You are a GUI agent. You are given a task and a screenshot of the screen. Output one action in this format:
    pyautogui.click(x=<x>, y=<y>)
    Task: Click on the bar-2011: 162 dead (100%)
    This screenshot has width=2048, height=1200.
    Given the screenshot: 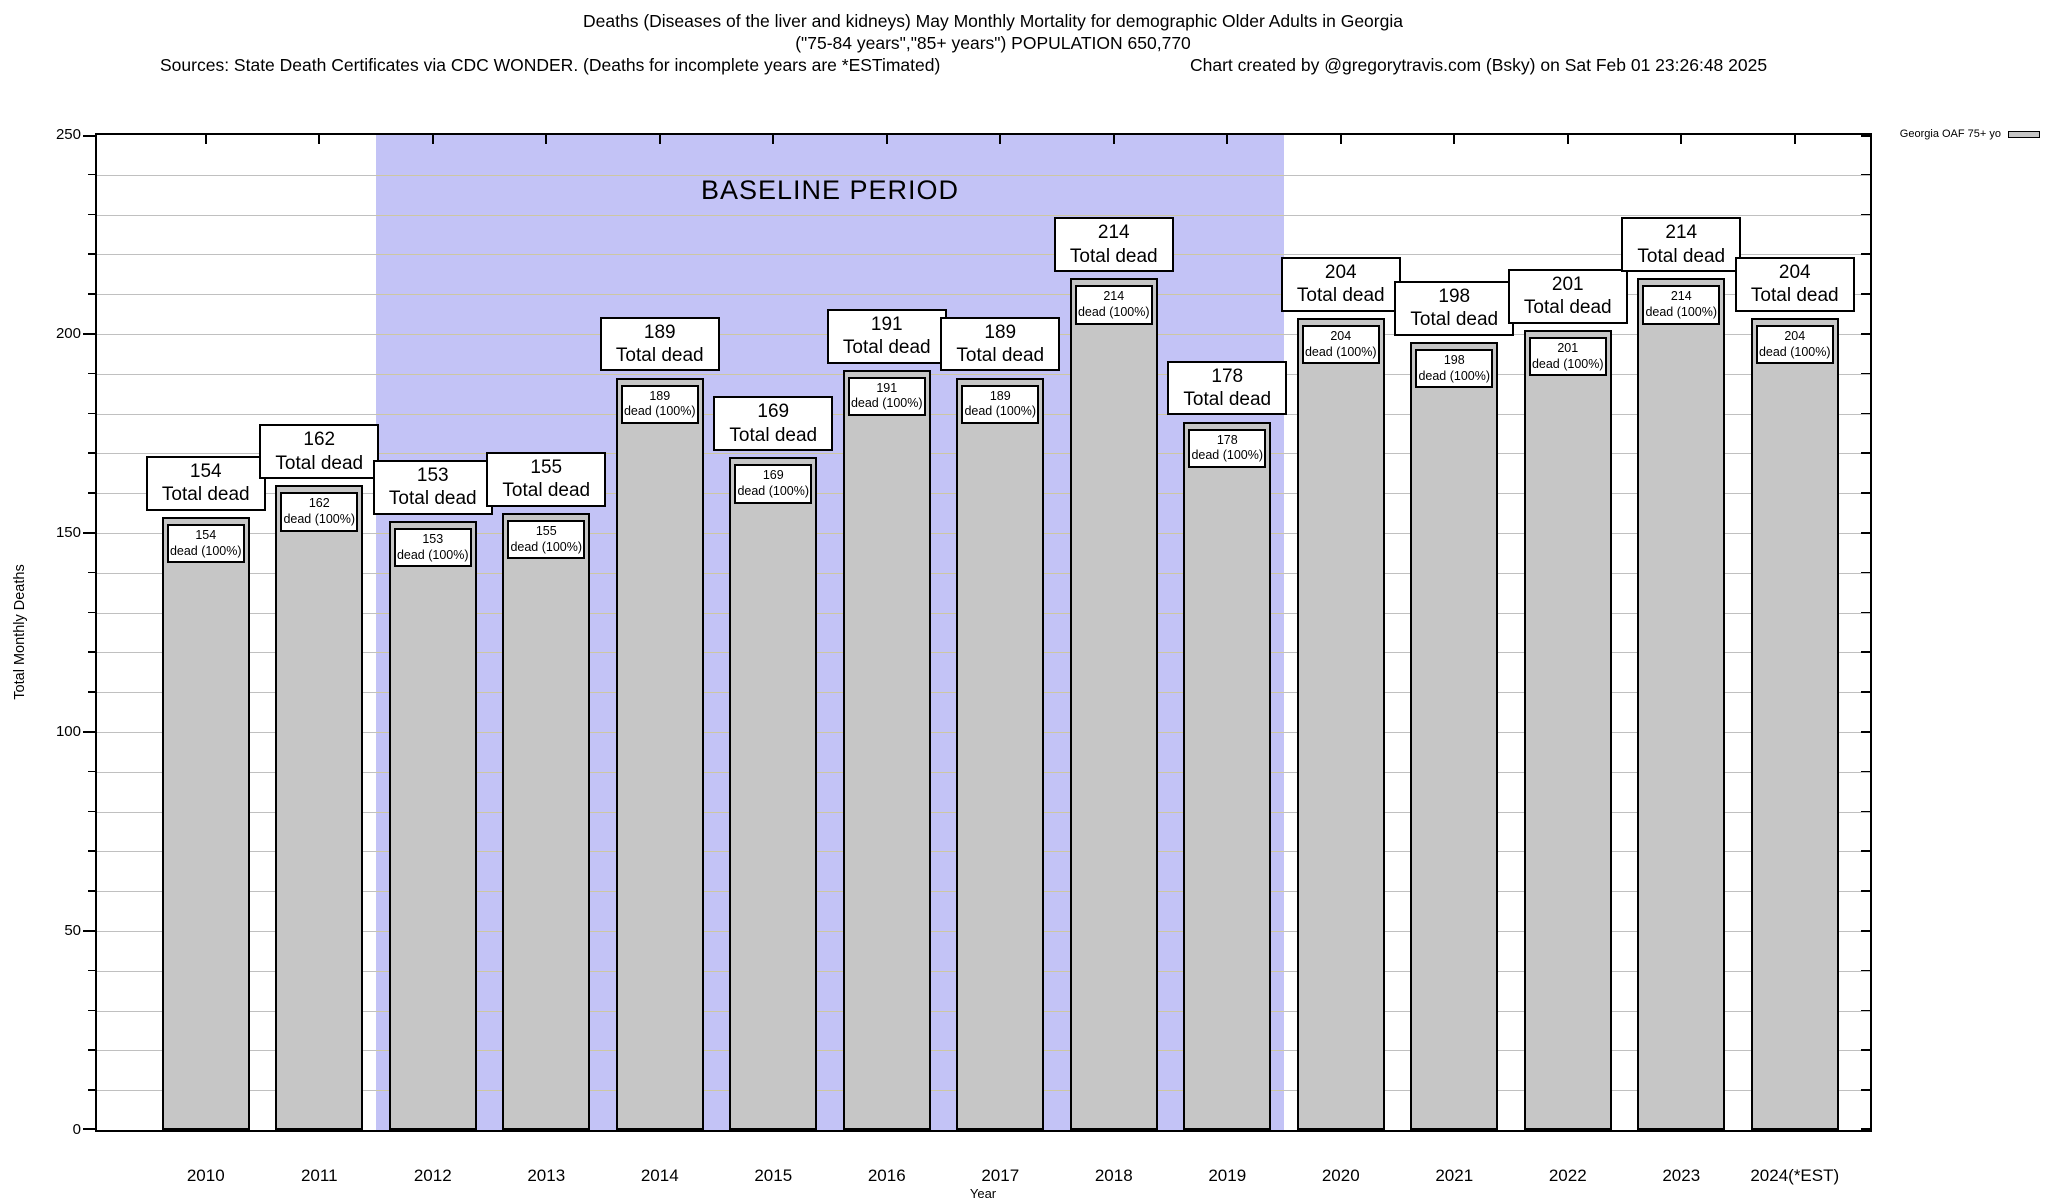 What is the action you would take?
    pyautogui.click(x=319, y=807)
    